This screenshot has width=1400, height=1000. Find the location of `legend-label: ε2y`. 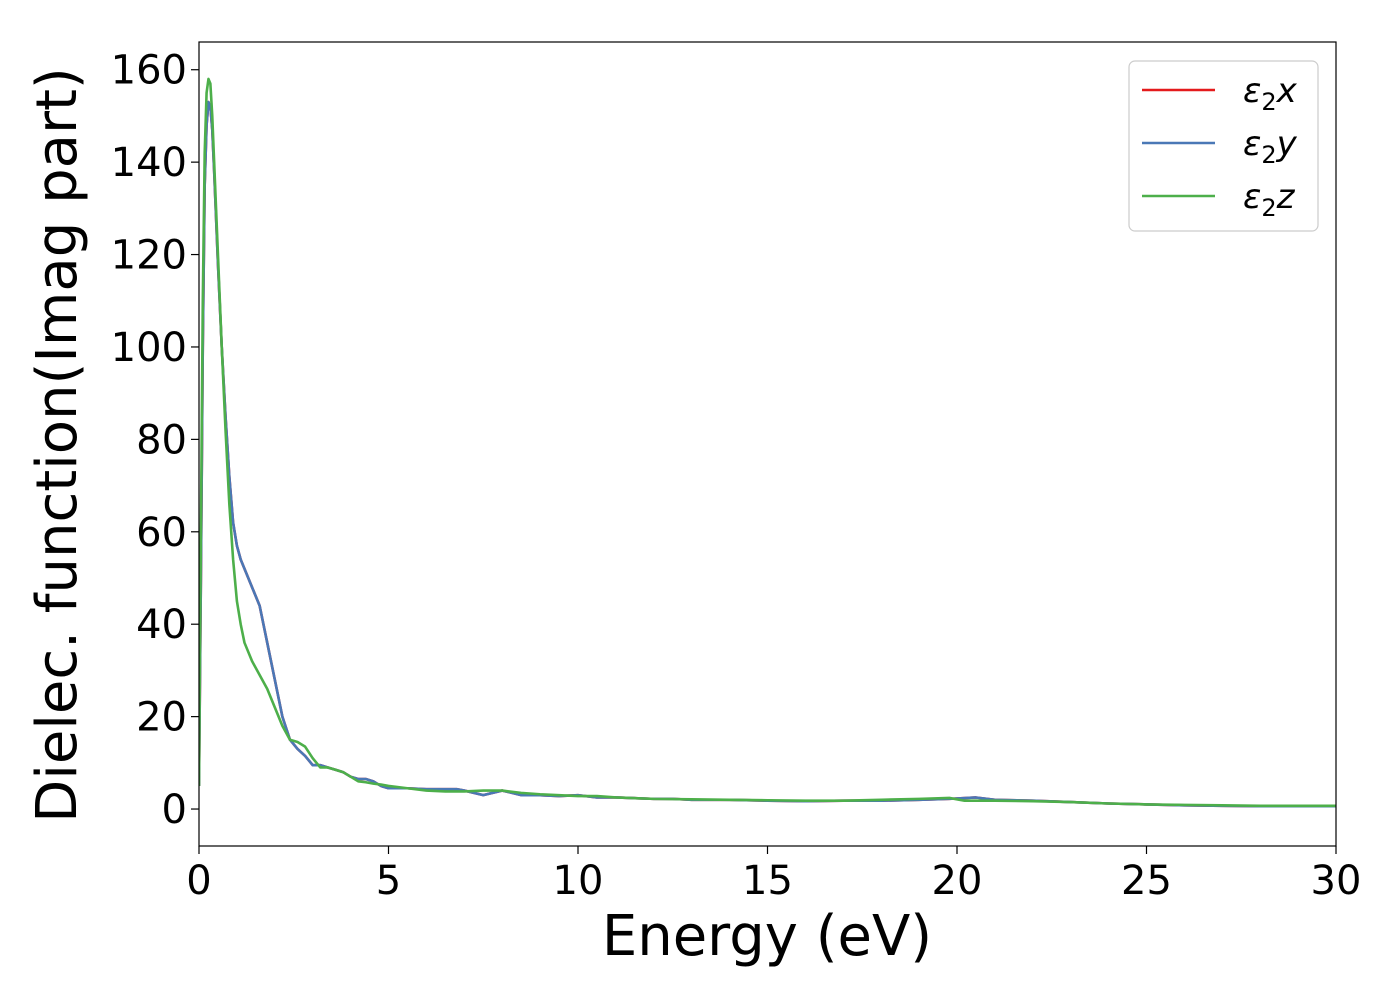

legend-label: ε2y is located at coordinates (1270, 146).